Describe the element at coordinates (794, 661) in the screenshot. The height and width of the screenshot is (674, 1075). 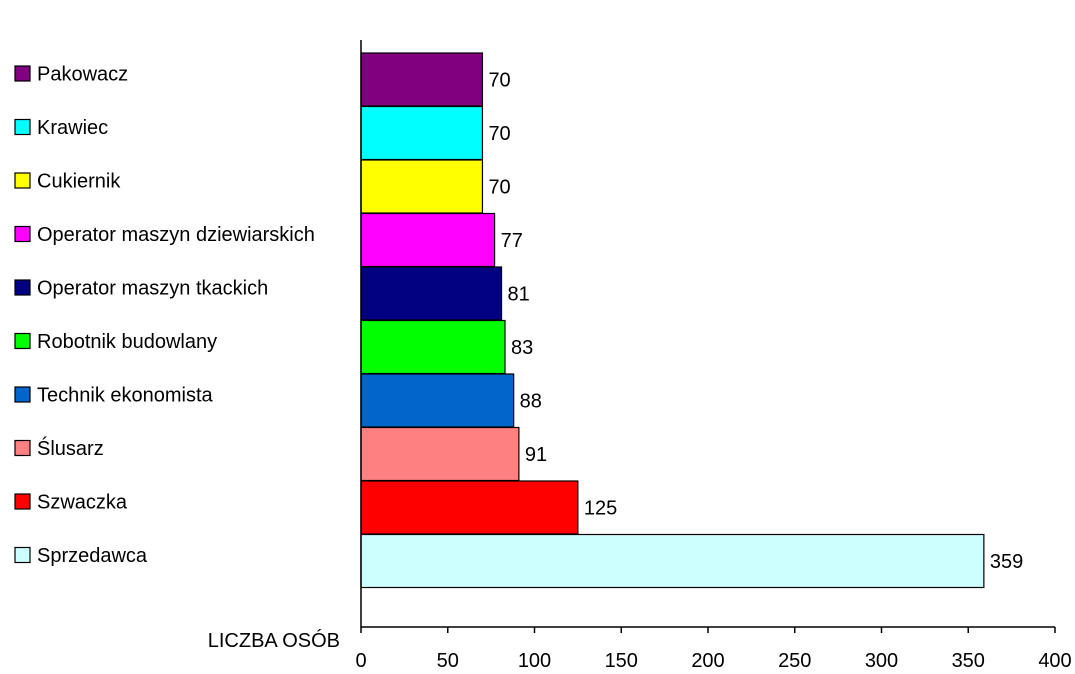
I see `x-tick-label: 250` at that location.